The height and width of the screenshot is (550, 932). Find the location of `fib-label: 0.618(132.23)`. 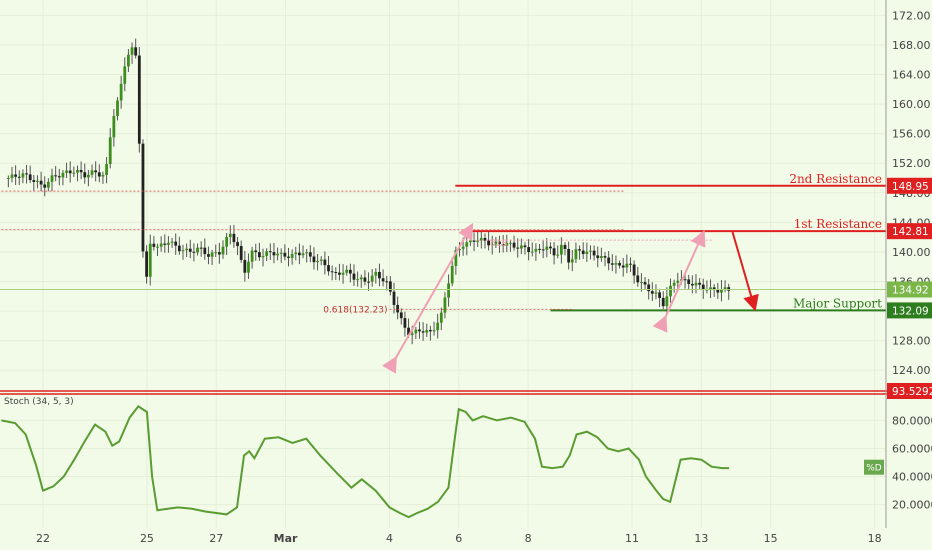

fib-label: 0.618(132.23) is located at coordinates (355, 310).